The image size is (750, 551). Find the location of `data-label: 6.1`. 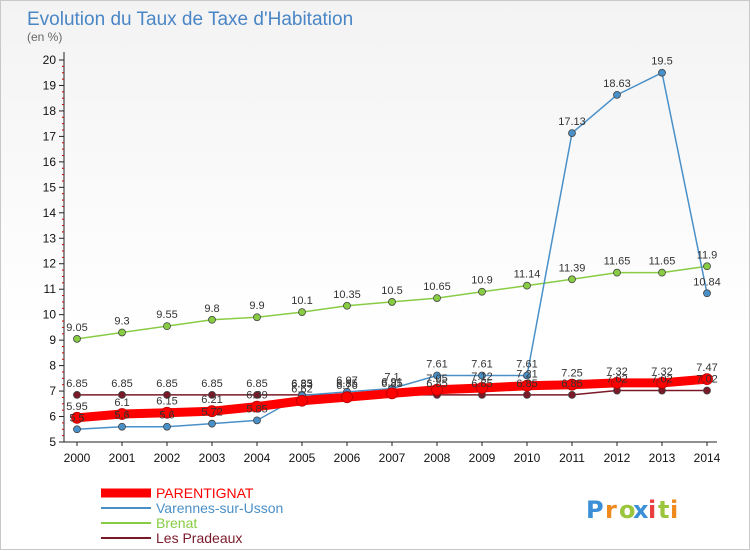

data-label: 6.1 is located at coordinates (121, 403).